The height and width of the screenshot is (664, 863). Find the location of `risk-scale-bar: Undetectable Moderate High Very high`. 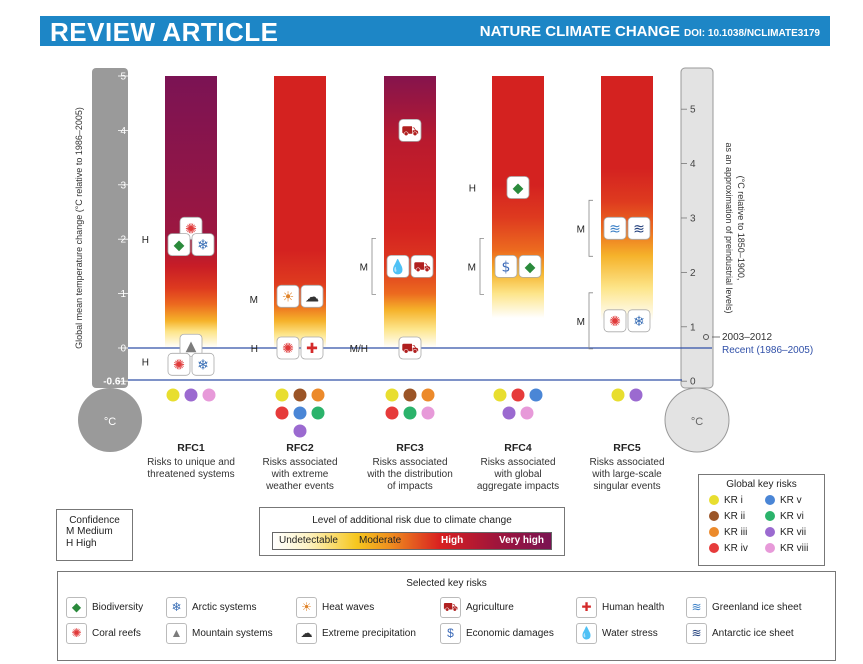

risk-scale-bar: Undetectable Moderate High Very high is located at coordinates (412, 541).